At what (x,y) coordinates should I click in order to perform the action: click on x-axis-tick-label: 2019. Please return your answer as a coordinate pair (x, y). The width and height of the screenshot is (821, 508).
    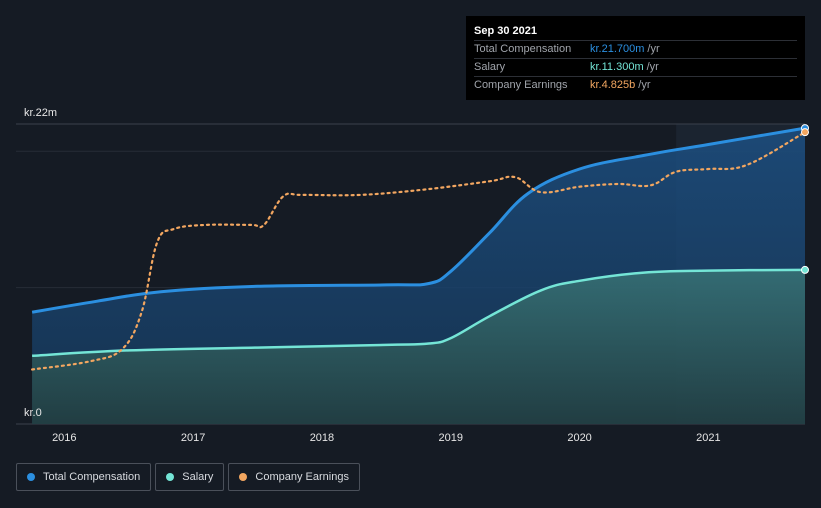
    Looking at the image, I should click on (451, 438).